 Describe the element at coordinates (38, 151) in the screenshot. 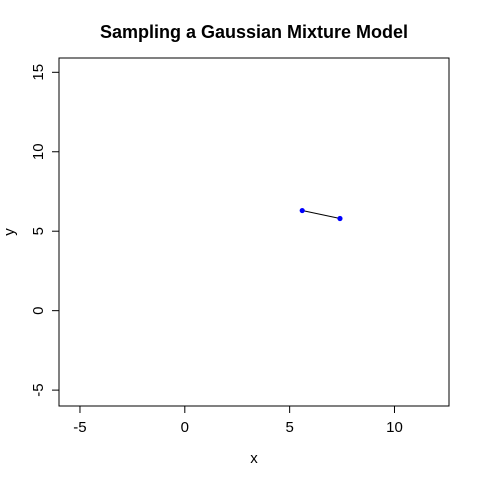

I see `y-tick-label: 10` at that location.